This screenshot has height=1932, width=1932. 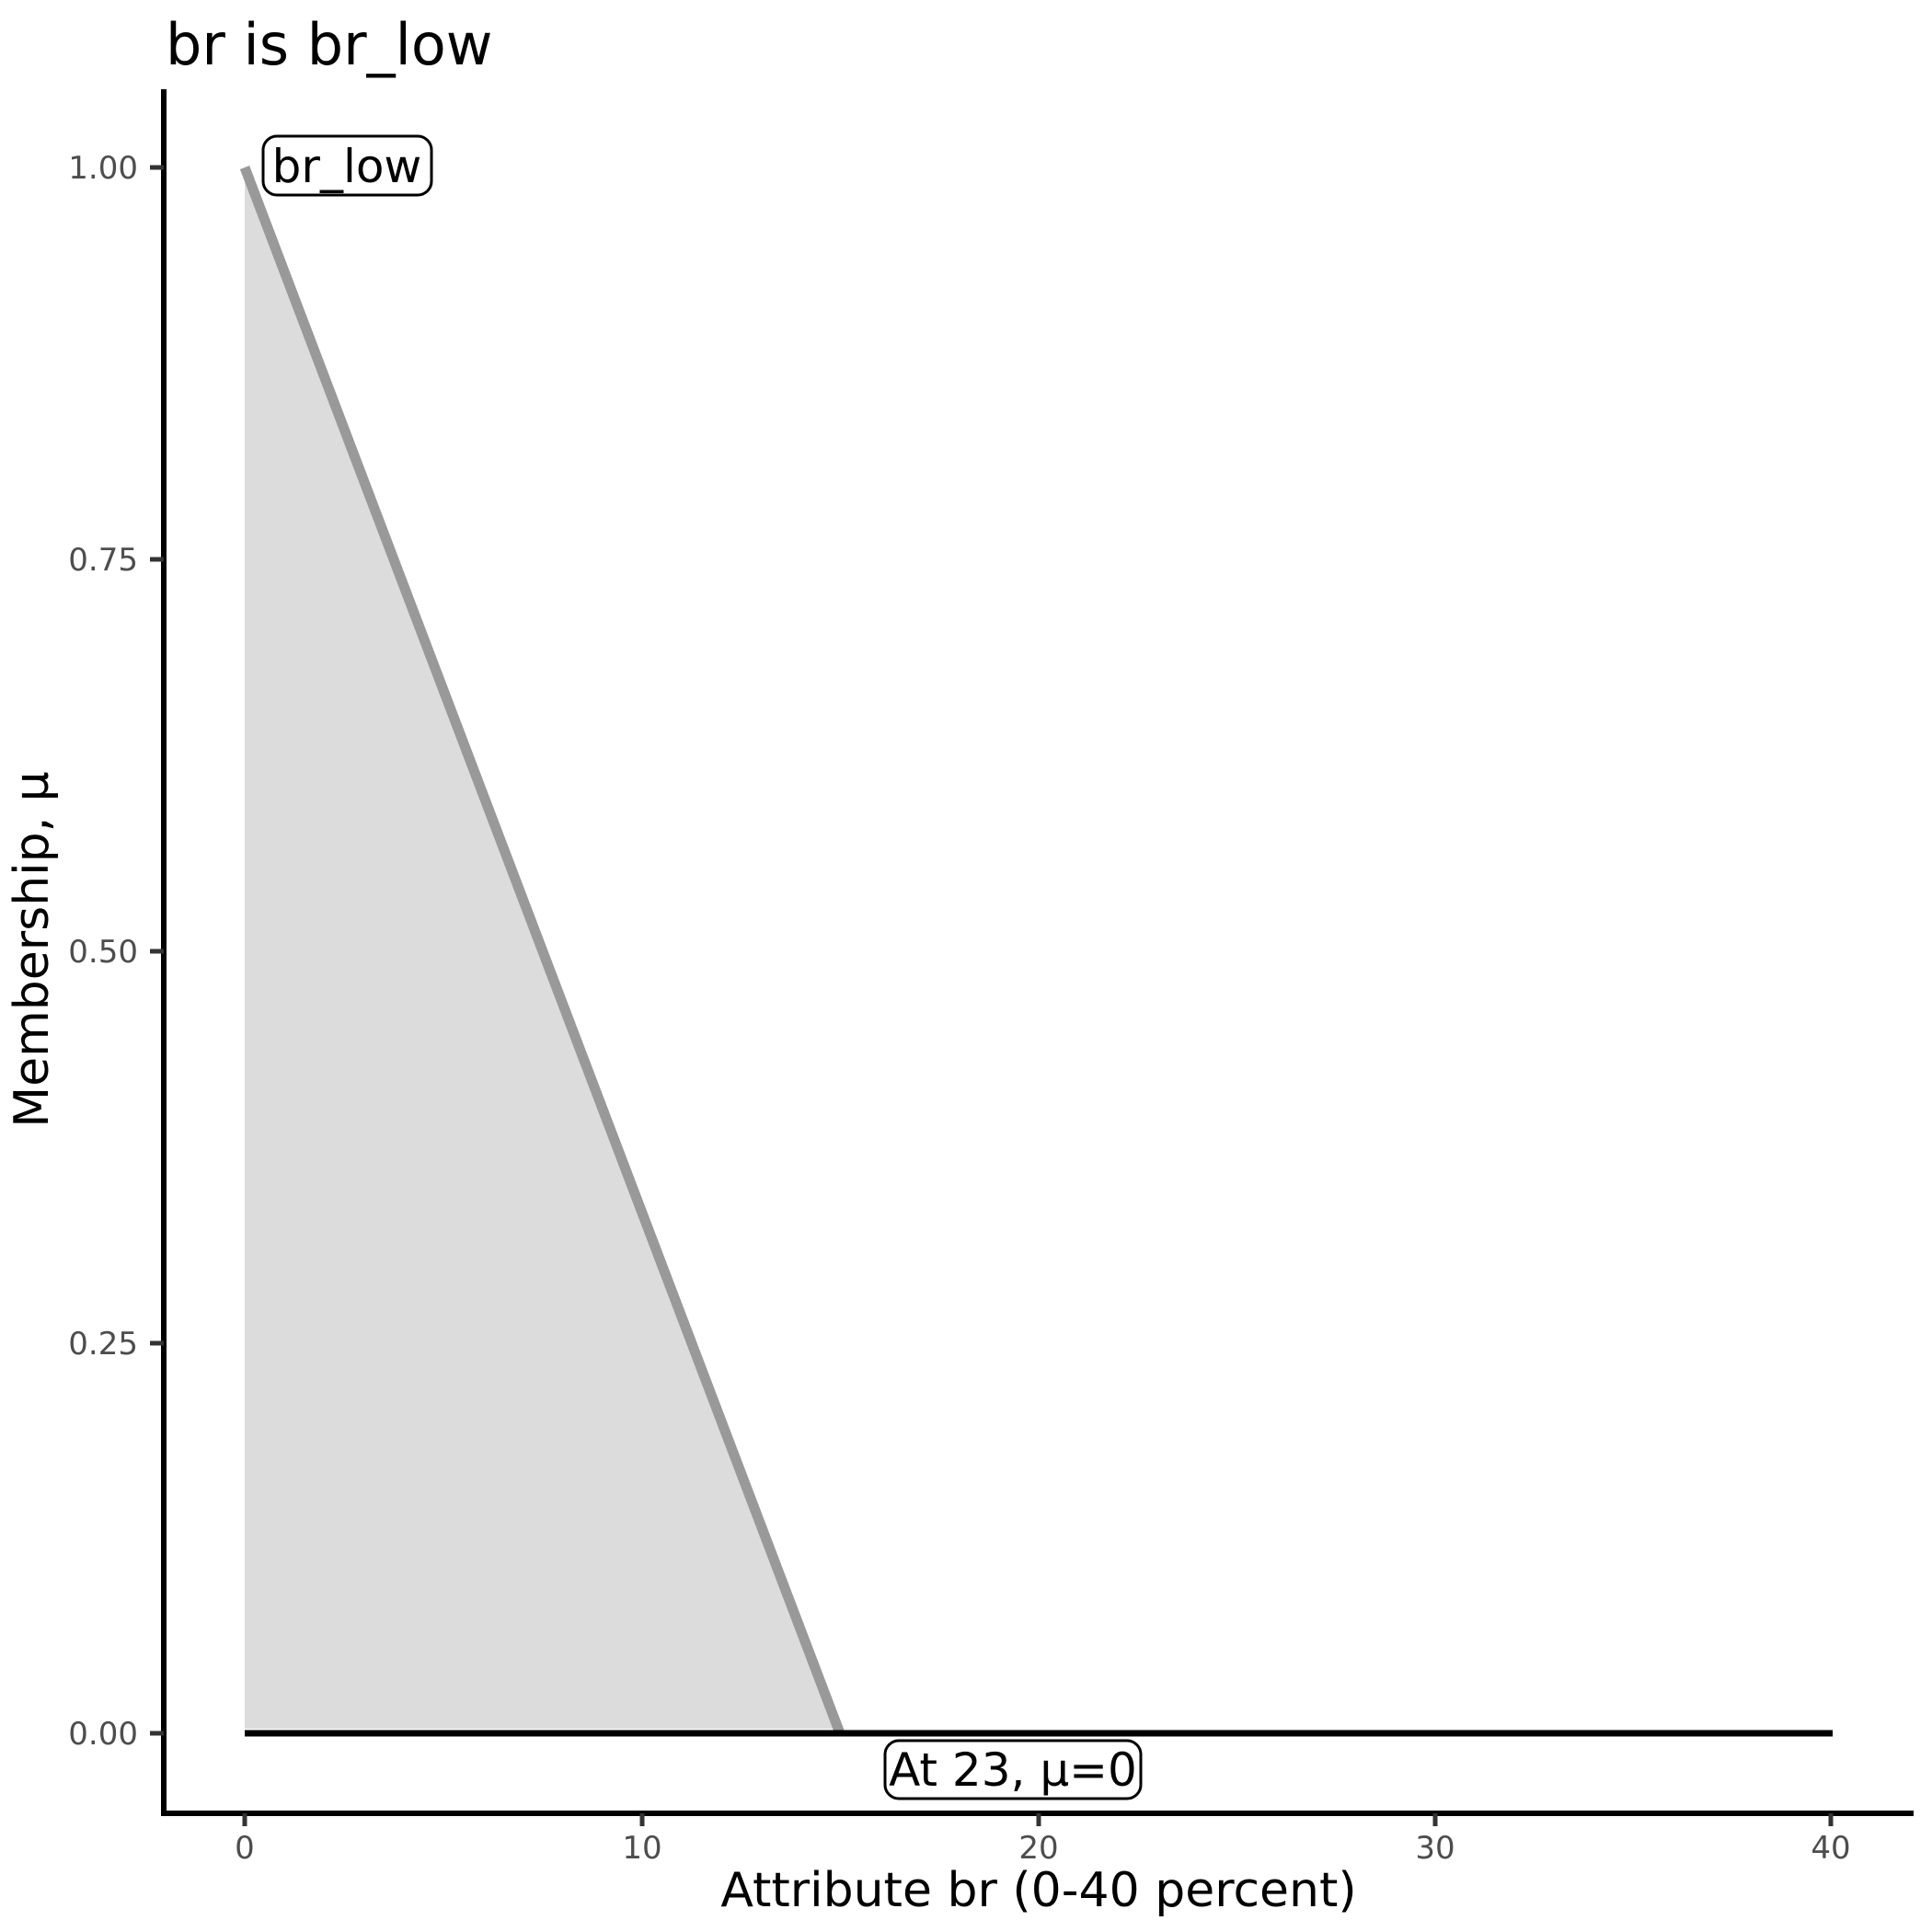 I want to click on set-label-annotation: br_low, so click(x=347, y=165).